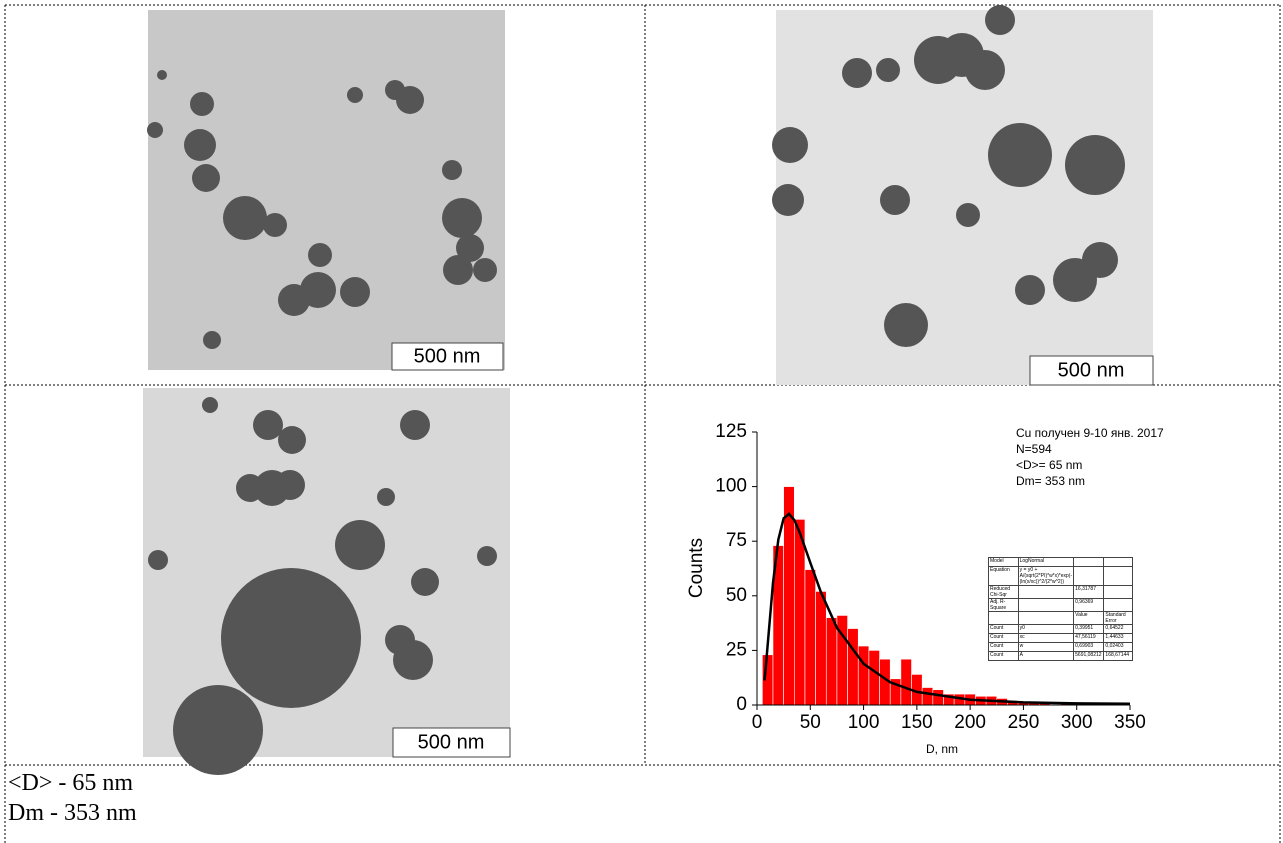 This screenshot has width=1283, height=843. I want to click on fit-cell: 0,02403, so click(1118, 647).